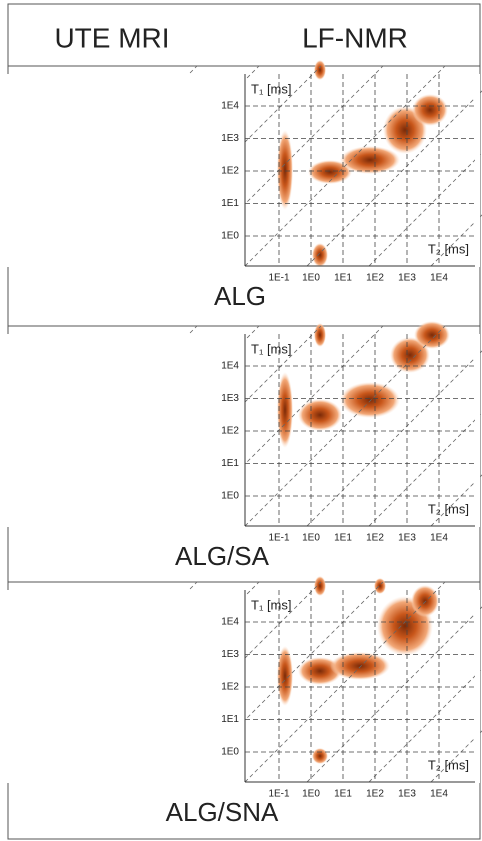 The height and width of the screenshot is (841, 482). What do you see at coordinates (222, 556) in the screenshot?
I see `sample-label: ALG/SA` at bounding box center [222, 556].